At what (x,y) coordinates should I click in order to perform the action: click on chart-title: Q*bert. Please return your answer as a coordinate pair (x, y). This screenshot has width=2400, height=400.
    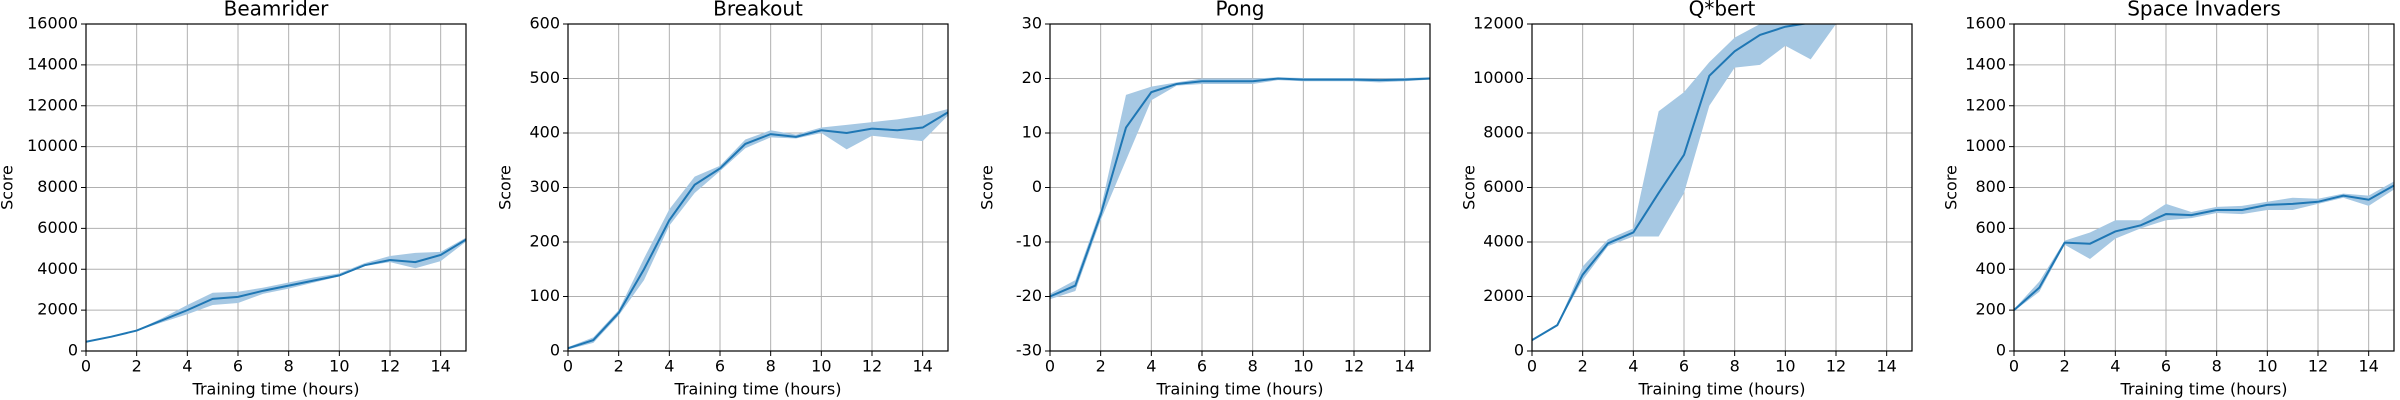
    Looking at the image, I should click on (1722, 10).